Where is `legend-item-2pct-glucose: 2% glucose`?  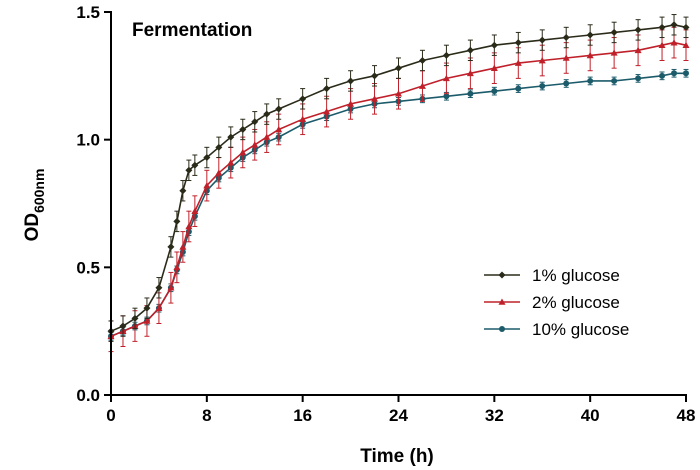 legend-item-2pct-glucose: 2% glucose is located at coordinates (552, 302).